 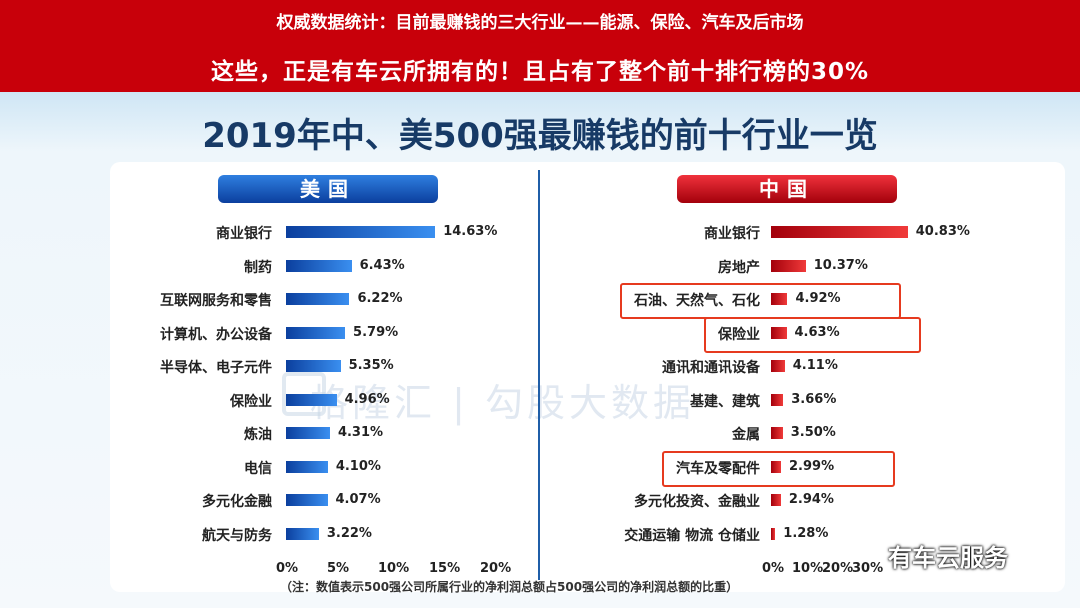 I want to click on cn-value-label: 4.63%, so click(x=817, y=332).